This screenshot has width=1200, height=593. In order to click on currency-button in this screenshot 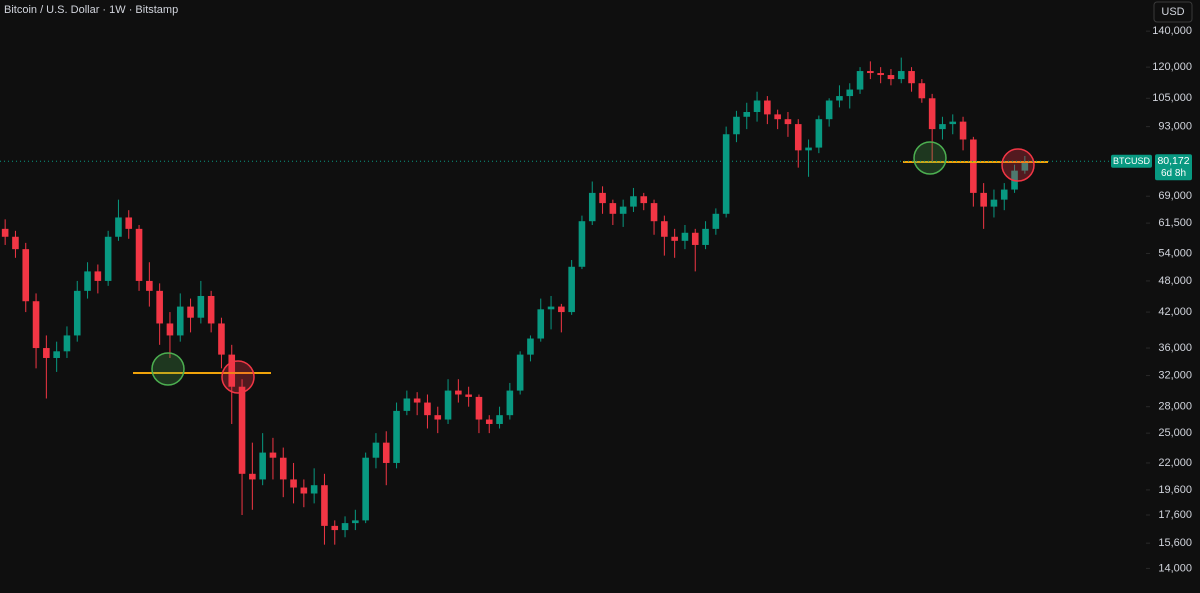, I will do `click(1173, 12)`.